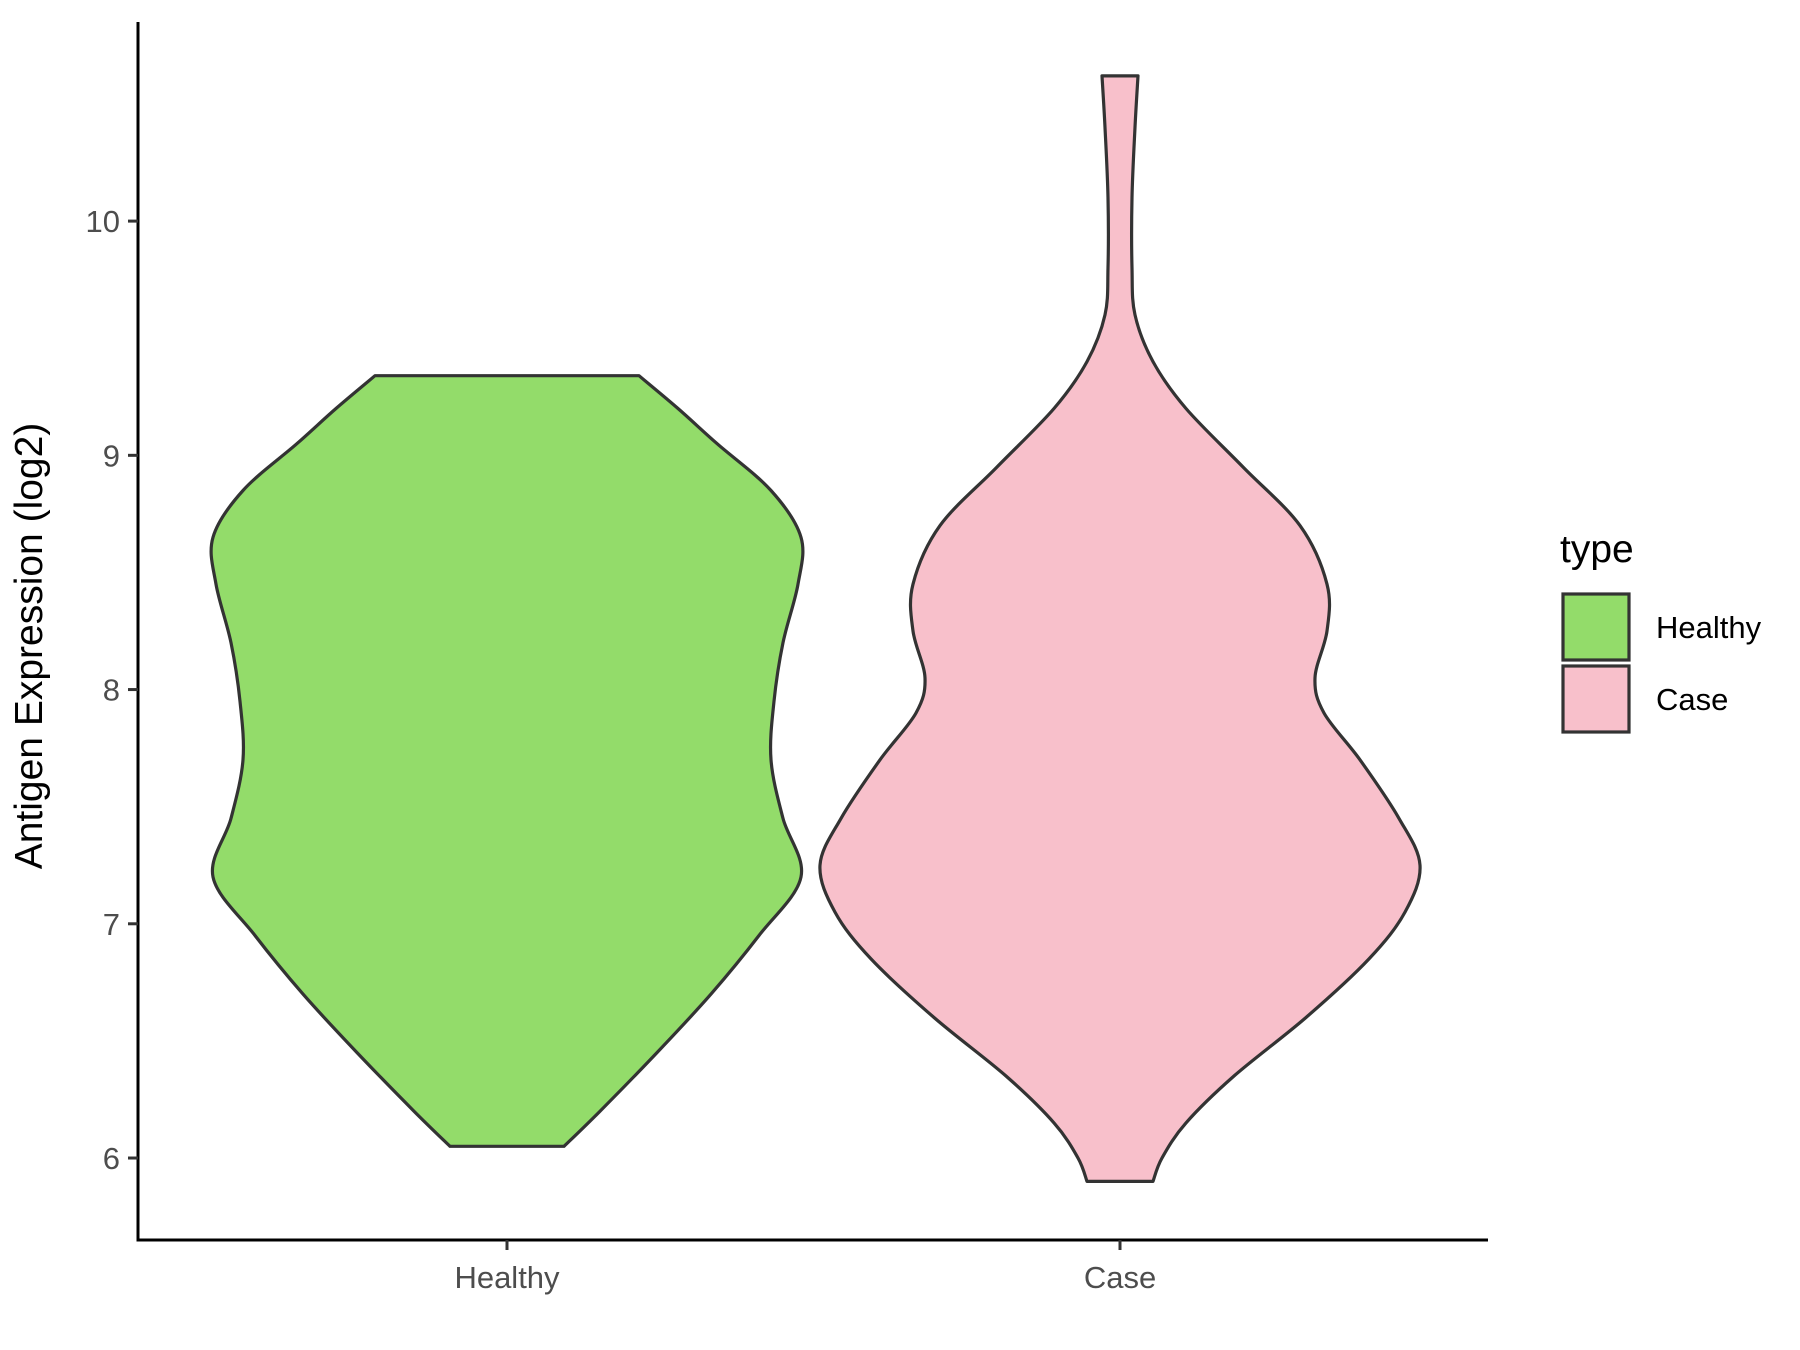 The image size is (1800, 1350). What do you see at coordinates (1120, 1277) in the screenshot?
I see `x-tick-label: Case` at bounding box center [1120, 1277].